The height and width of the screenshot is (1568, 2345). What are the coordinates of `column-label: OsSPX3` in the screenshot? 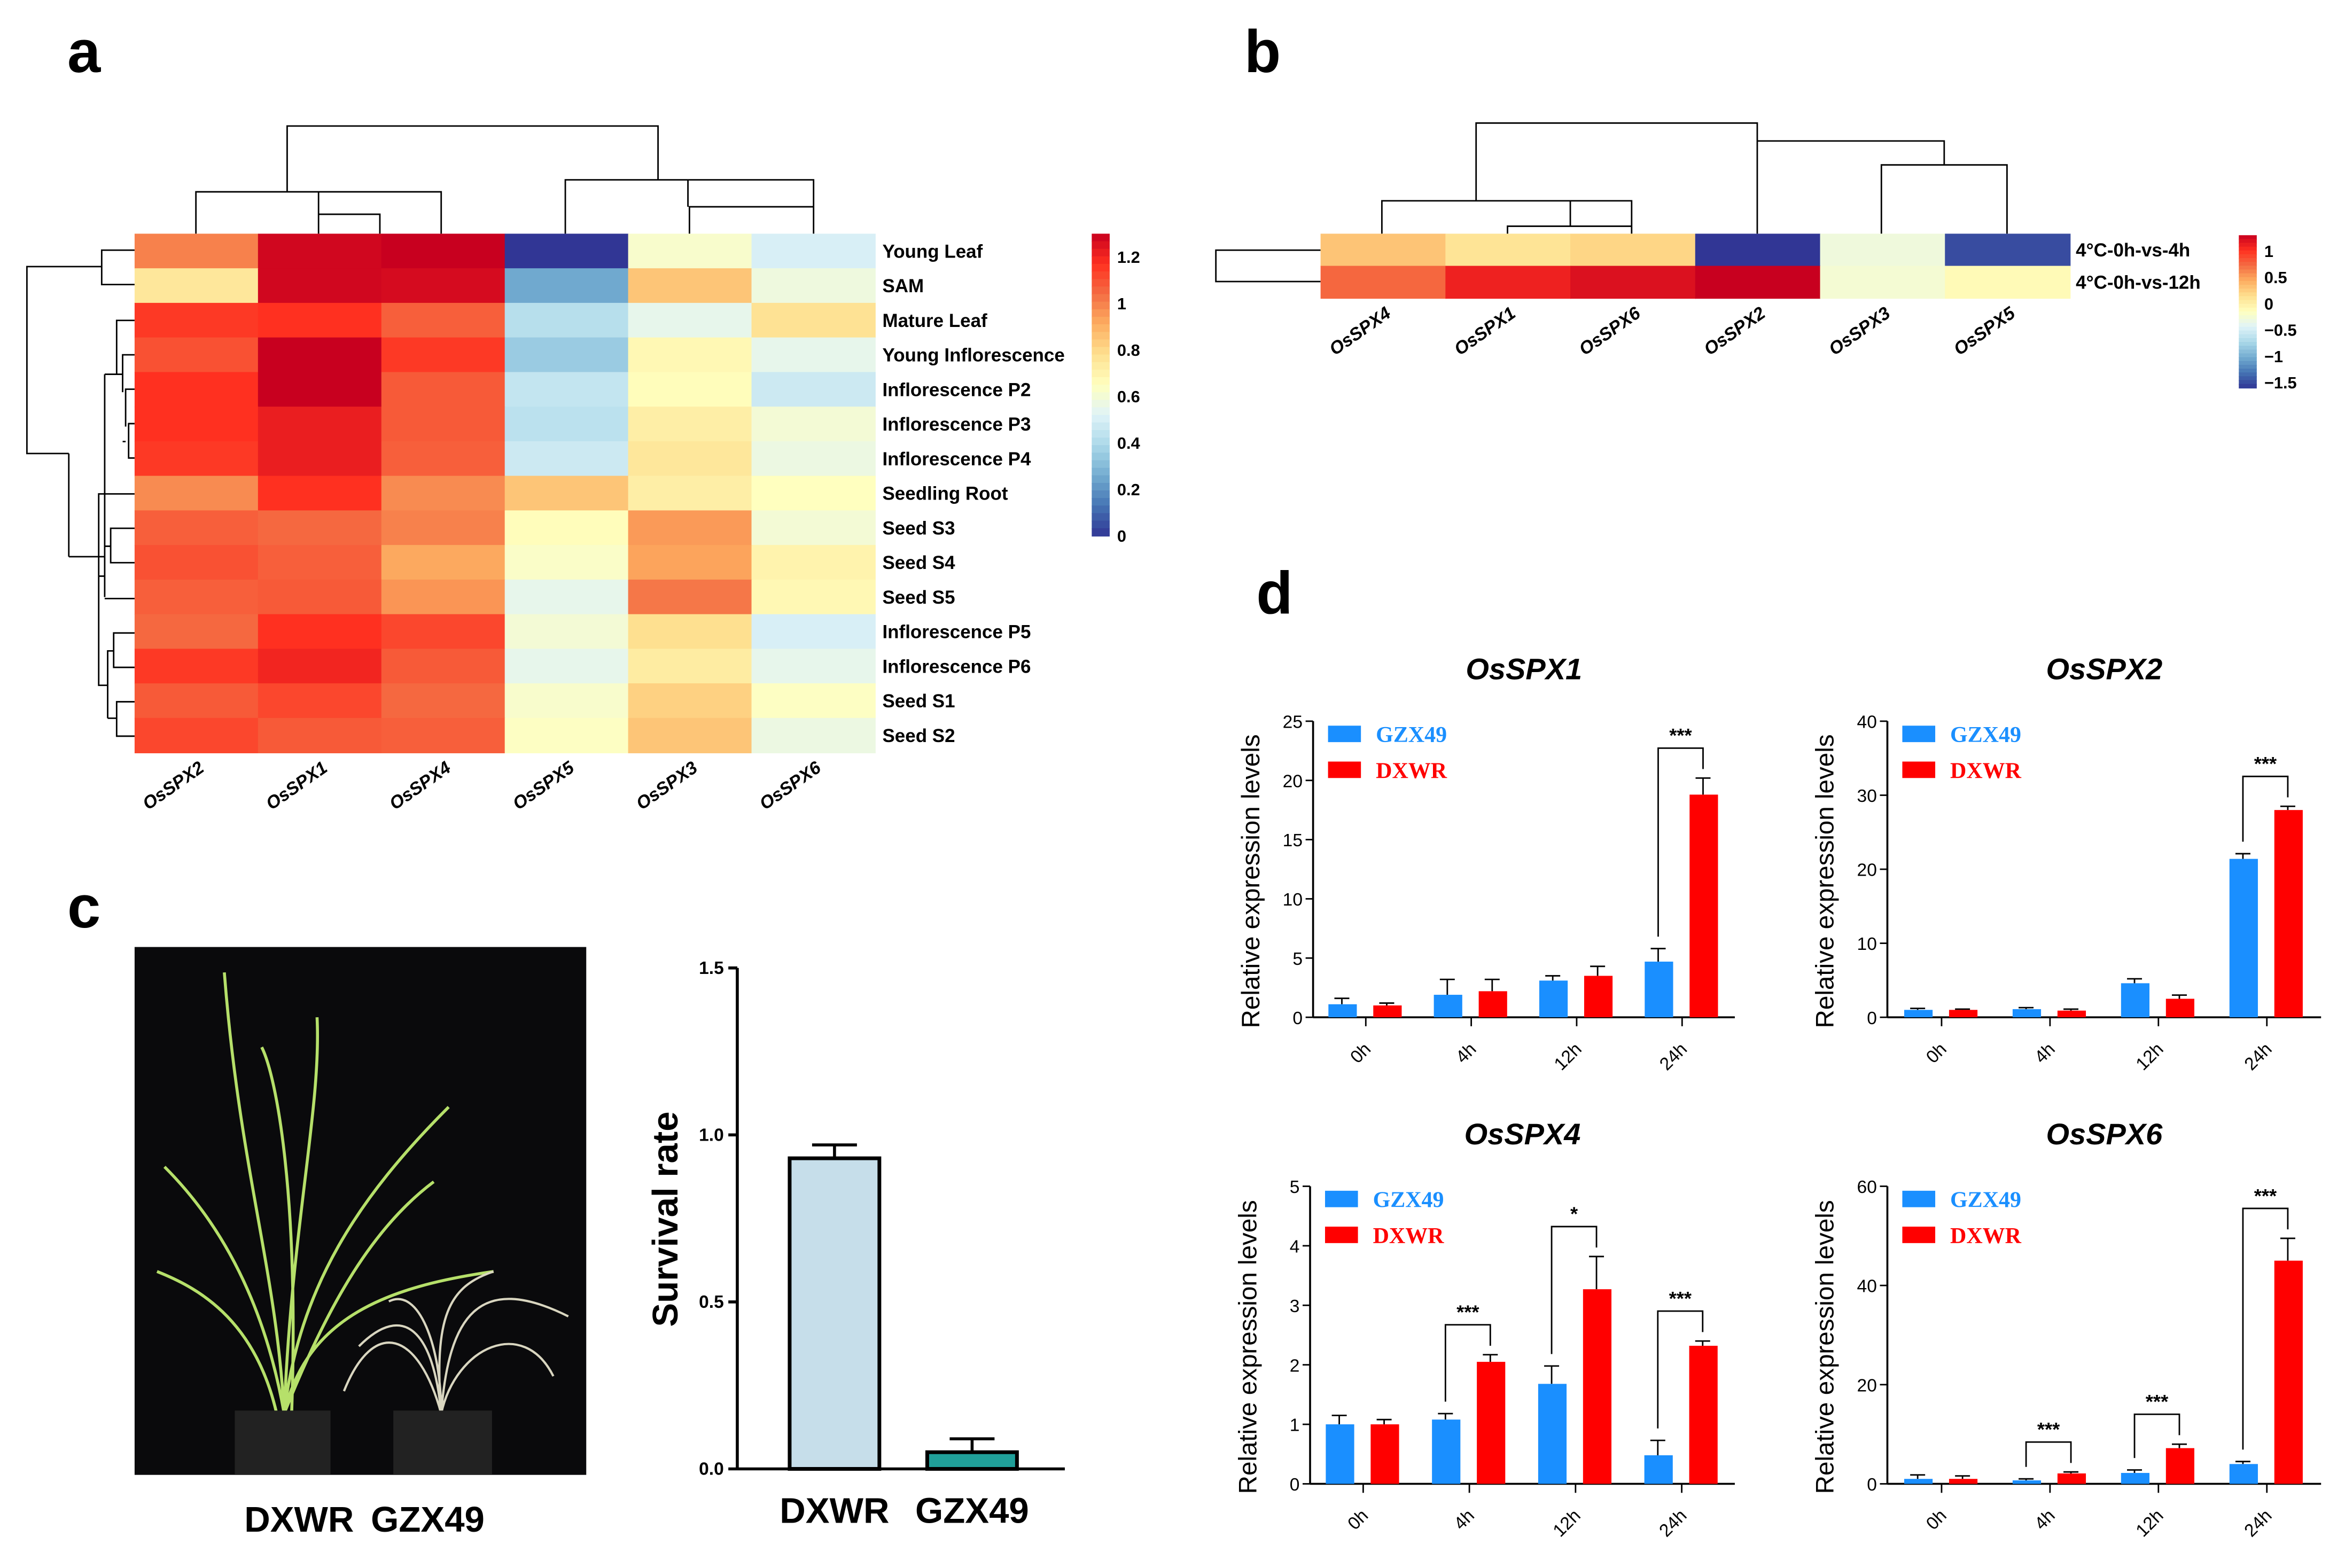 It's located at (667, 786).